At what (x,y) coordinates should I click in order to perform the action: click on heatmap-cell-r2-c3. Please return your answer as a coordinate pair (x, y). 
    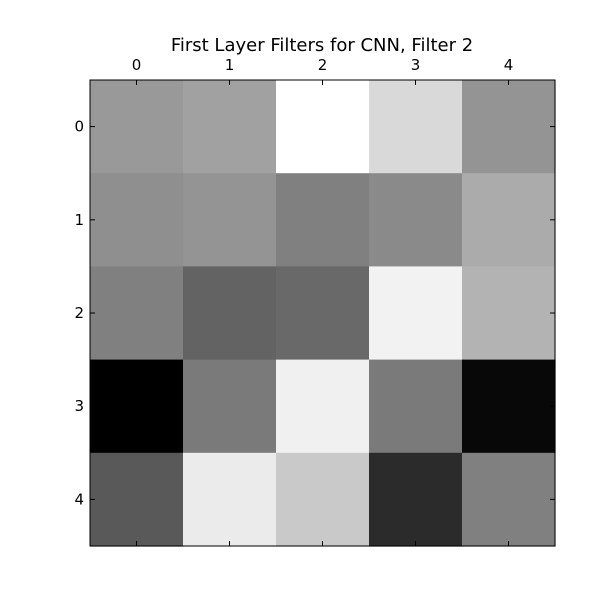
    Looking at the image, I should click on (416, 313).